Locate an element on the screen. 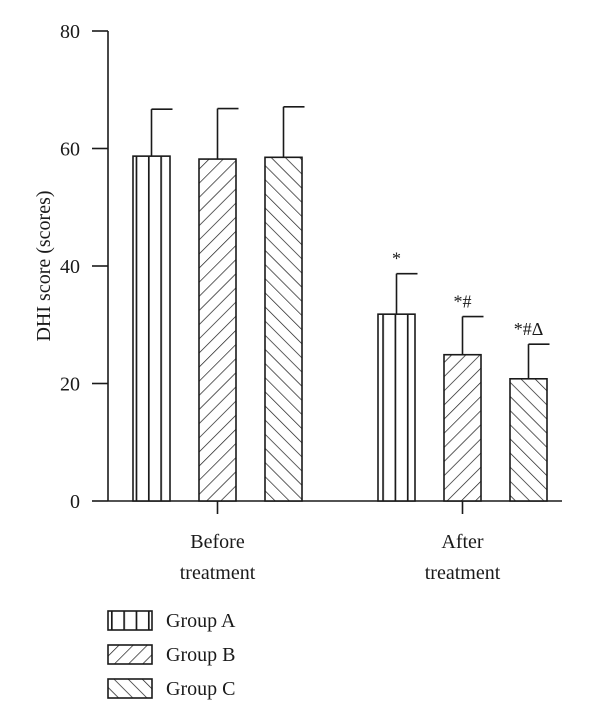  y-tick-label: 40 is located at coordinates (70, 267).